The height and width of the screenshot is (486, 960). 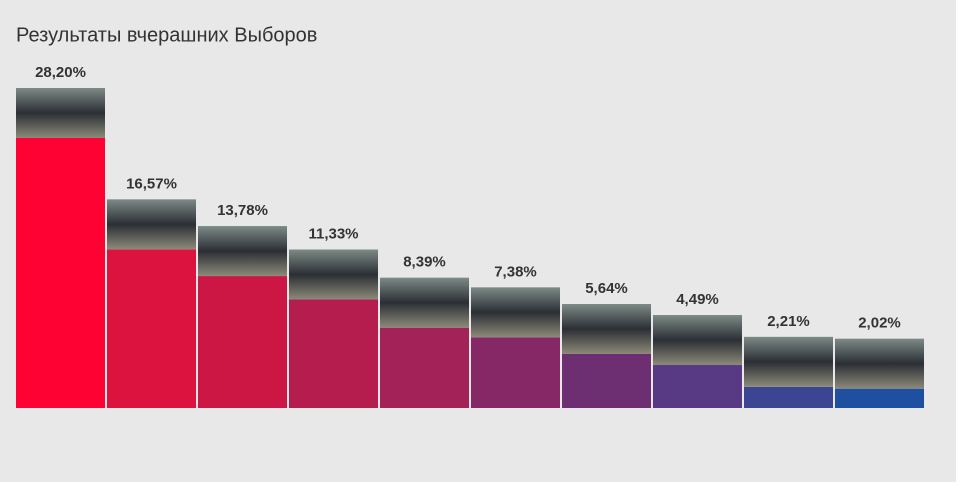 What do you see at coordinates (788, 321) in the screenshot?
I see `value-label: 2,21%` at bounding box center [788, 321].